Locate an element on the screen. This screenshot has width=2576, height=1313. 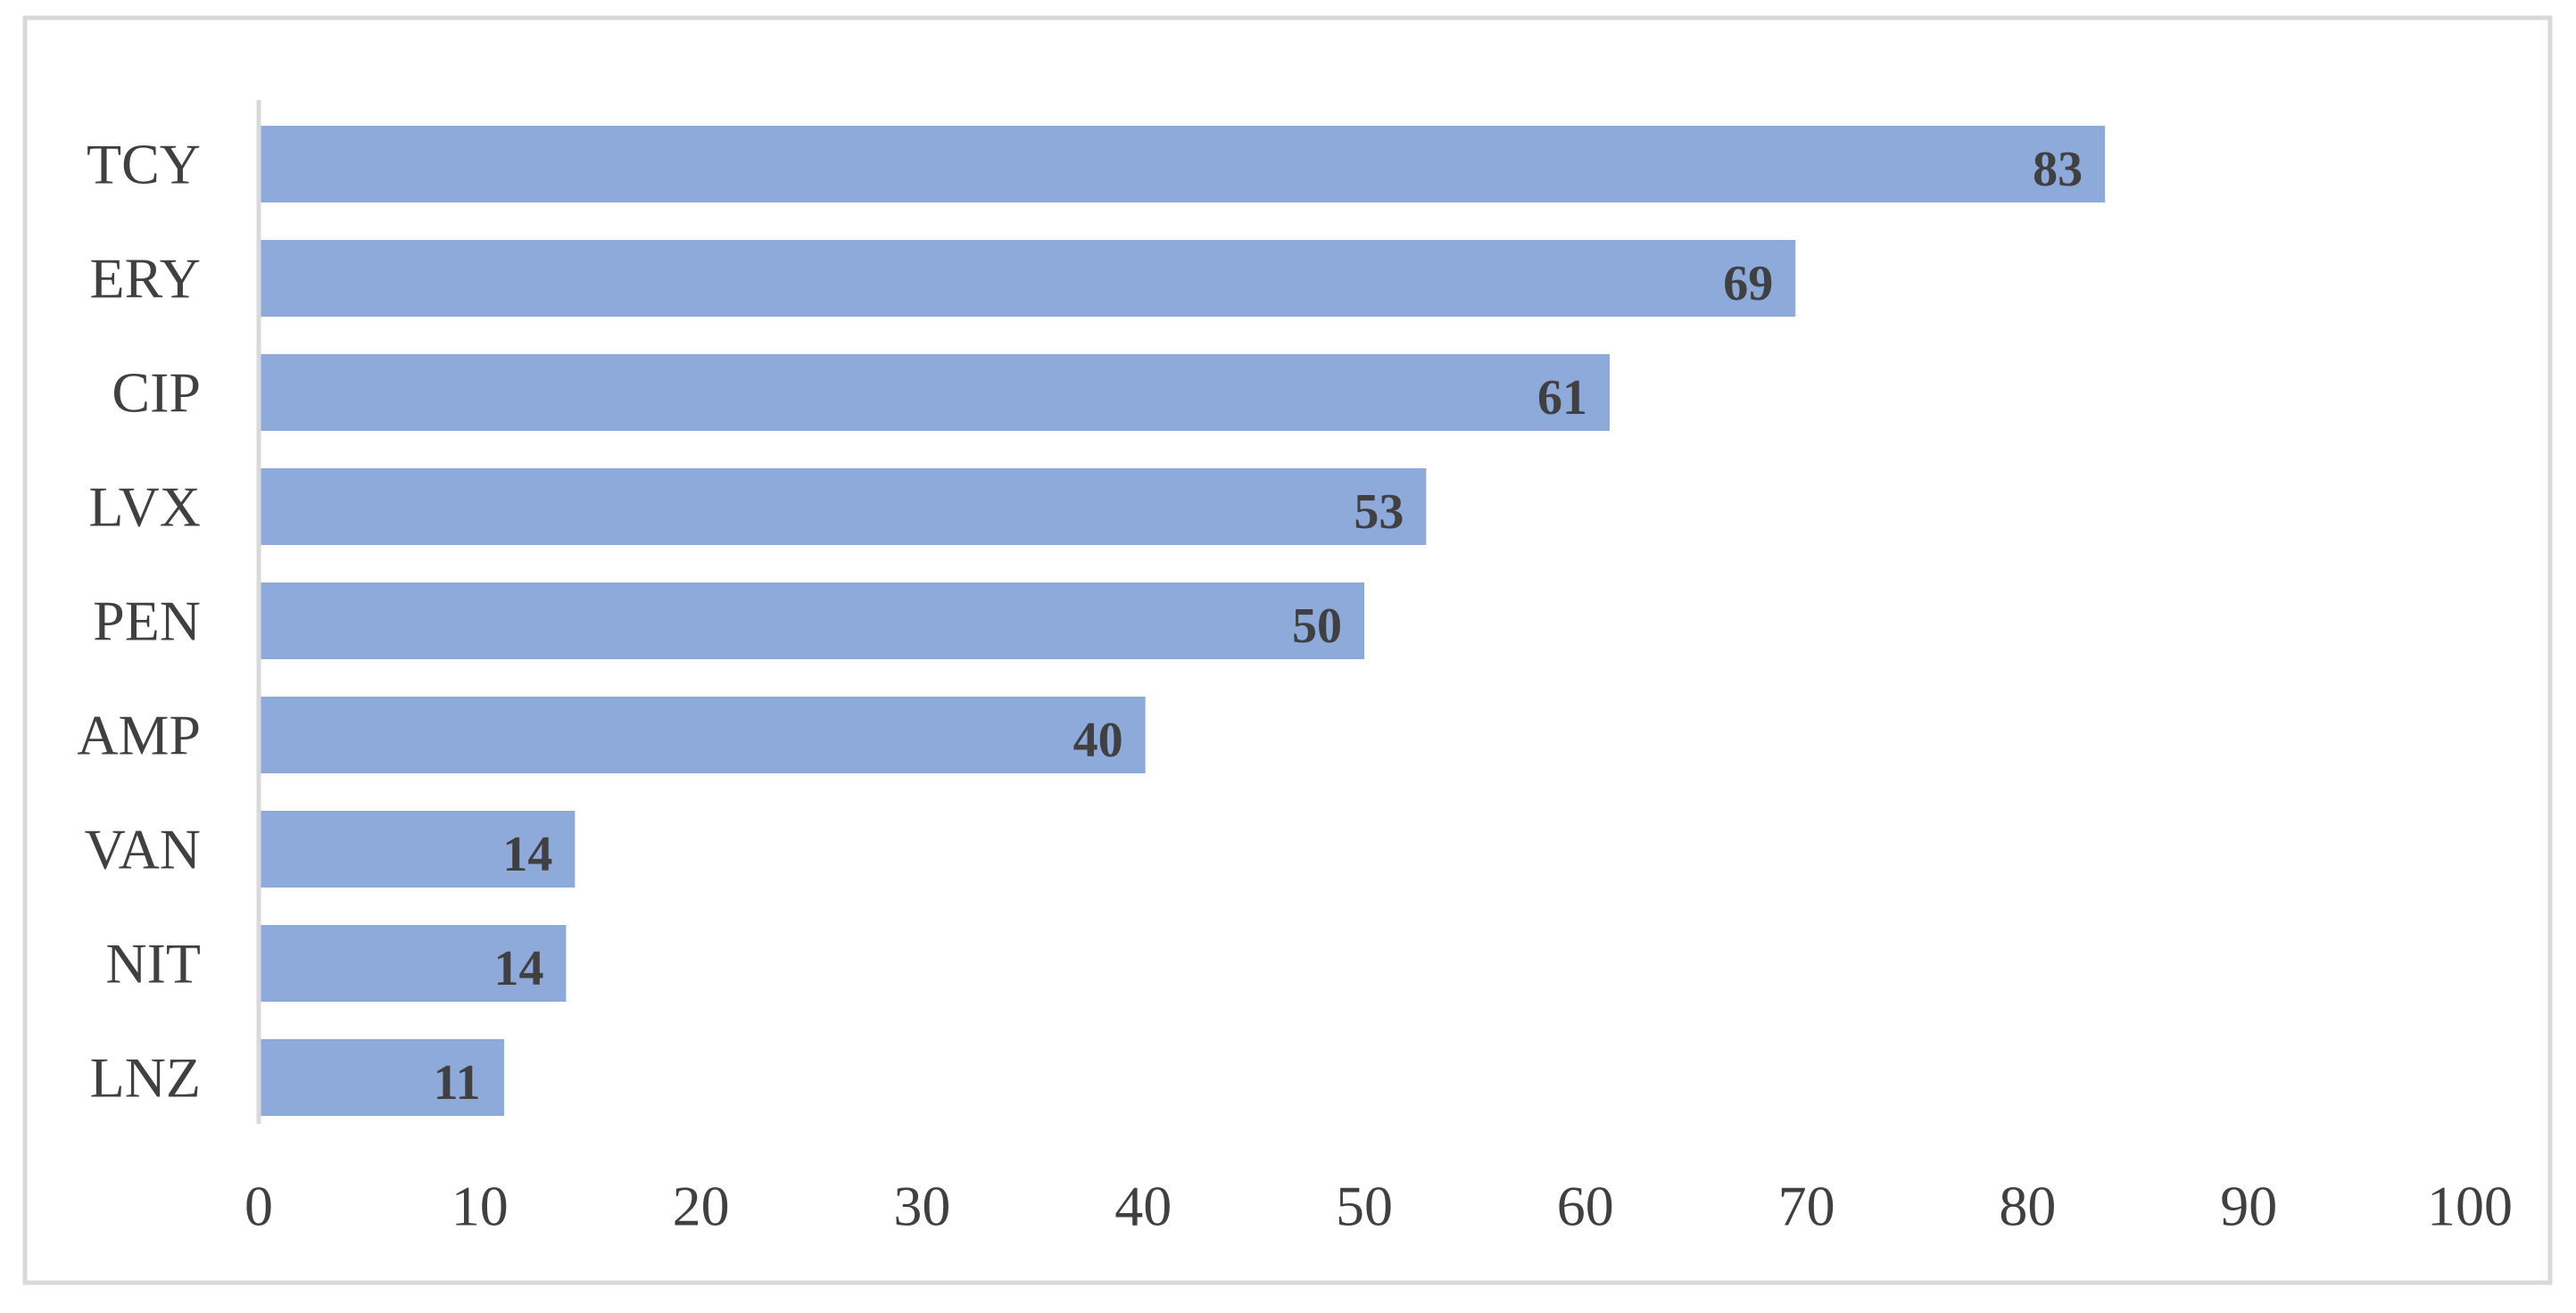
bar-tcy is located at coordinates (1183, 164).